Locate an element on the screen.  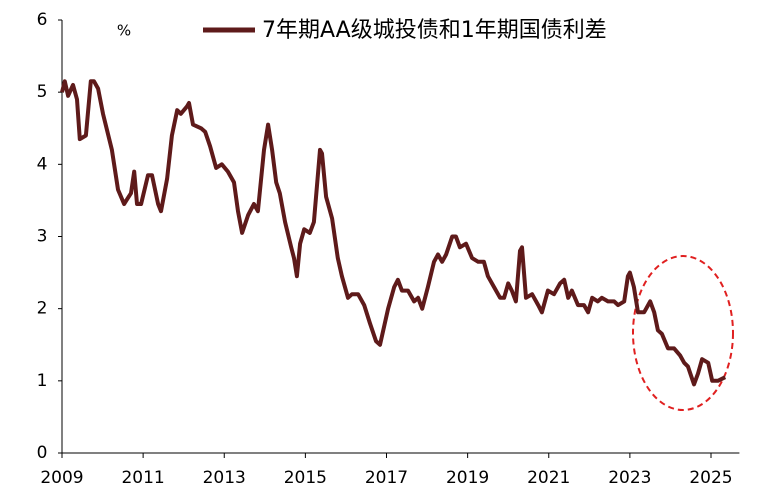
x-tick-label: 2023 is located at coordinates (629, 478).